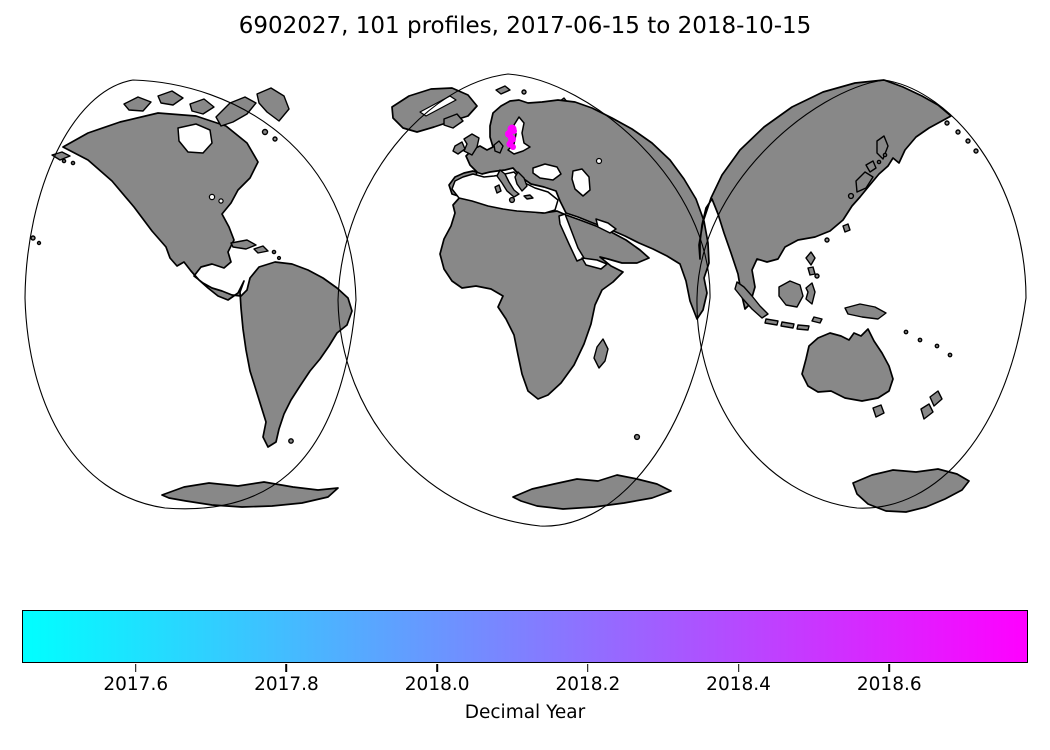  I want to click on island-hispaniola, so click(261, 249).